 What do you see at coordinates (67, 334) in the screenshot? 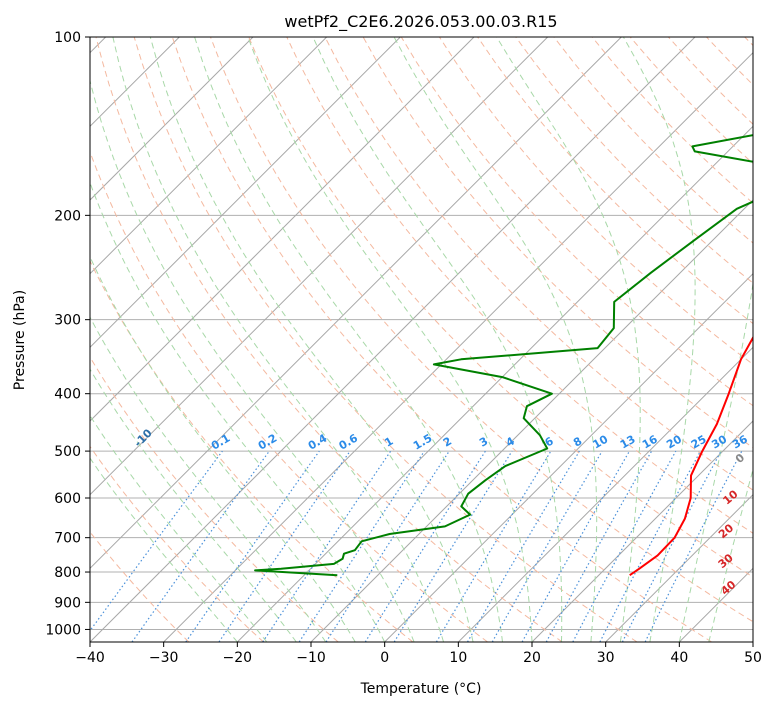
I see `y-axis: 100 200 300 400 500 600 700 800 900 1000` at bounding box center [67, 334].